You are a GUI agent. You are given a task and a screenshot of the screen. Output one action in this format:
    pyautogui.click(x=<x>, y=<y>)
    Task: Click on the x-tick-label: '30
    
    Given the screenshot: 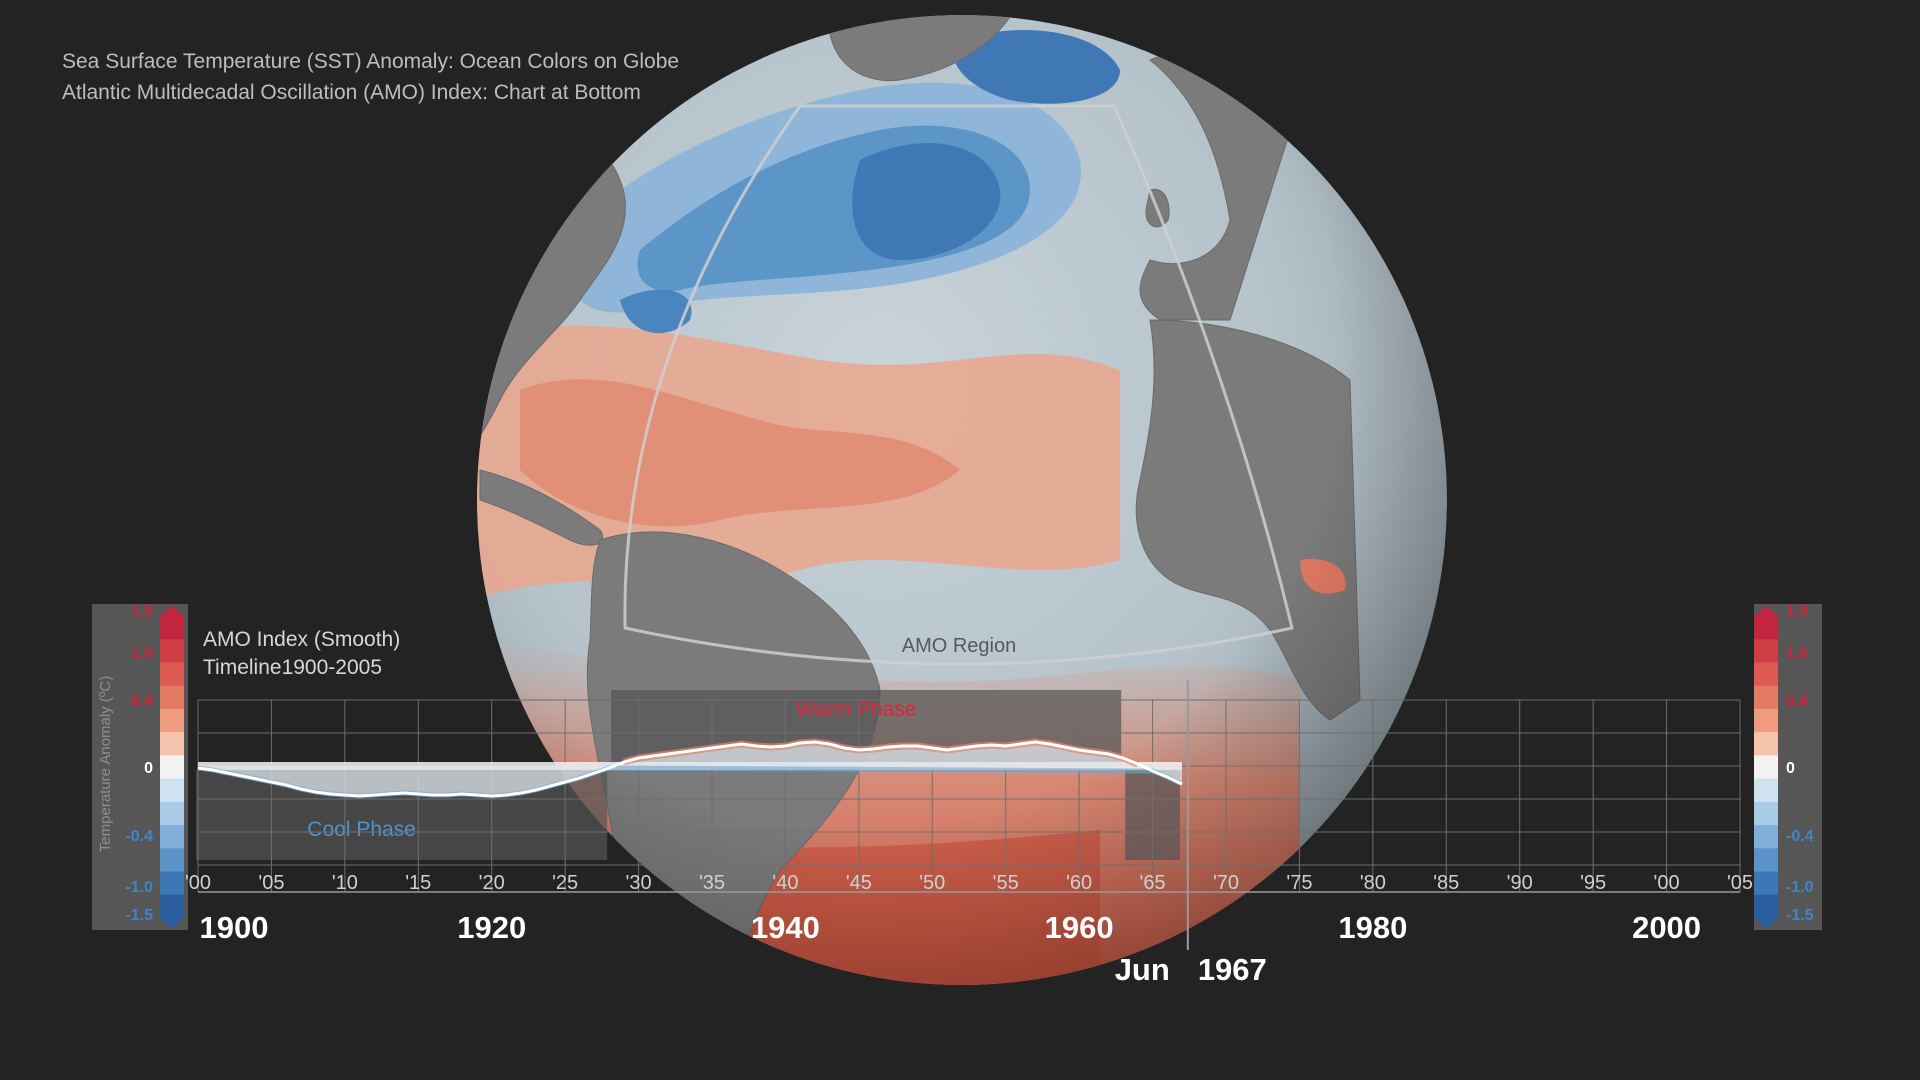 What is the action you would take?
    pyautogui.click(x=639, y=883)
    